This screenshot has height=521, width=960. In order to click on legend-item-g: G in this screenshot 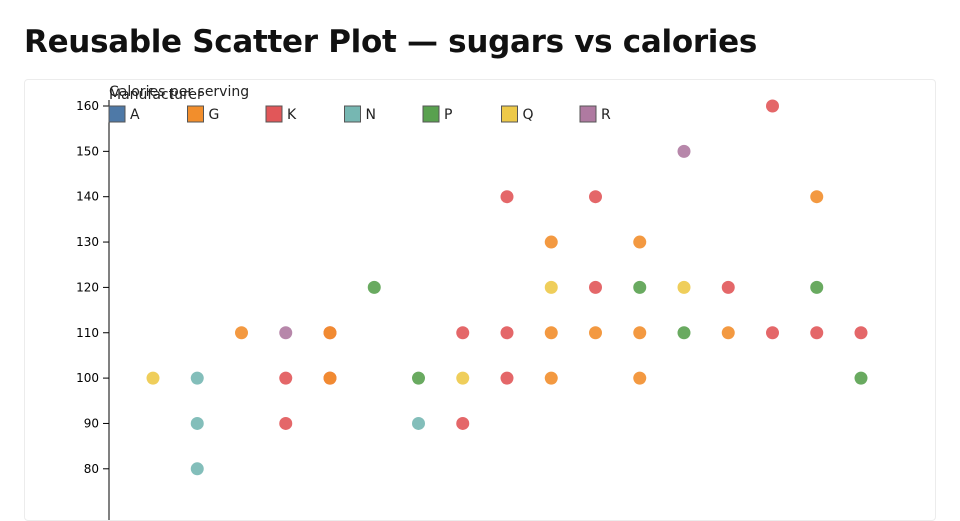, I will do `click(203, 114)`.